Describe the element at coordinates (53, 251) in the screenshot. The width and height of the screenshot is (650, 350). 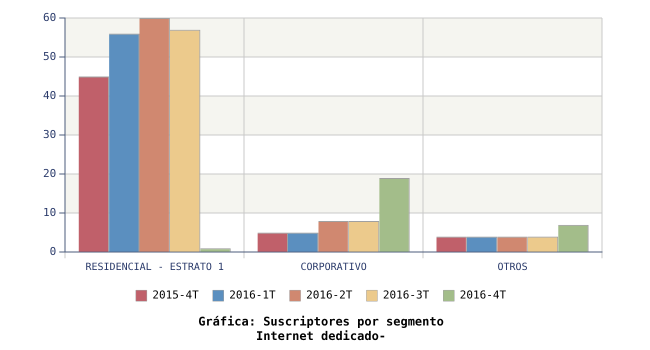
I see `y-tick-label: 0` at that location.